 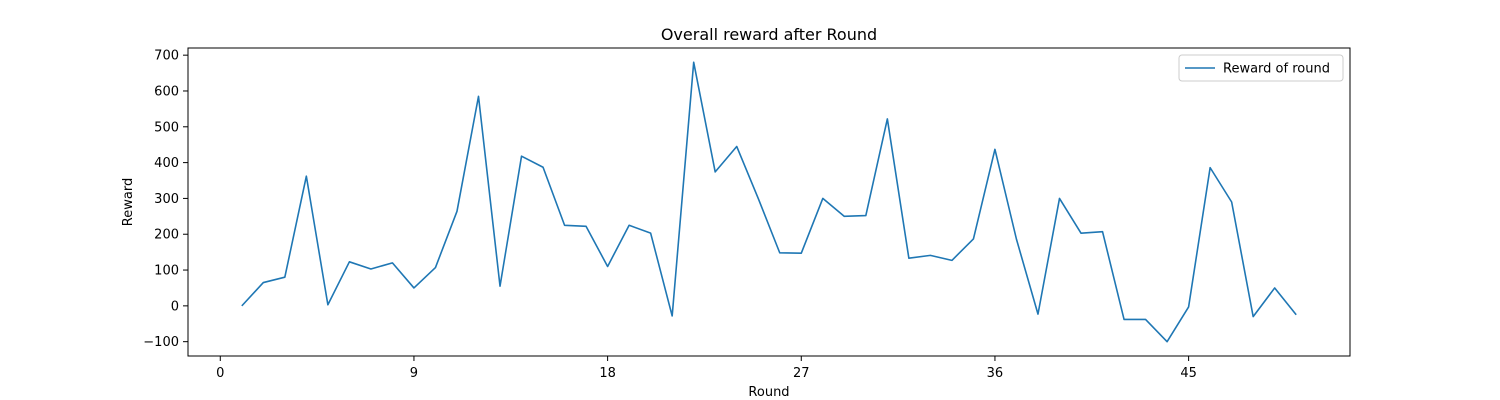 I want to click on y-tick-label: 0, so click(x=175, y=306).